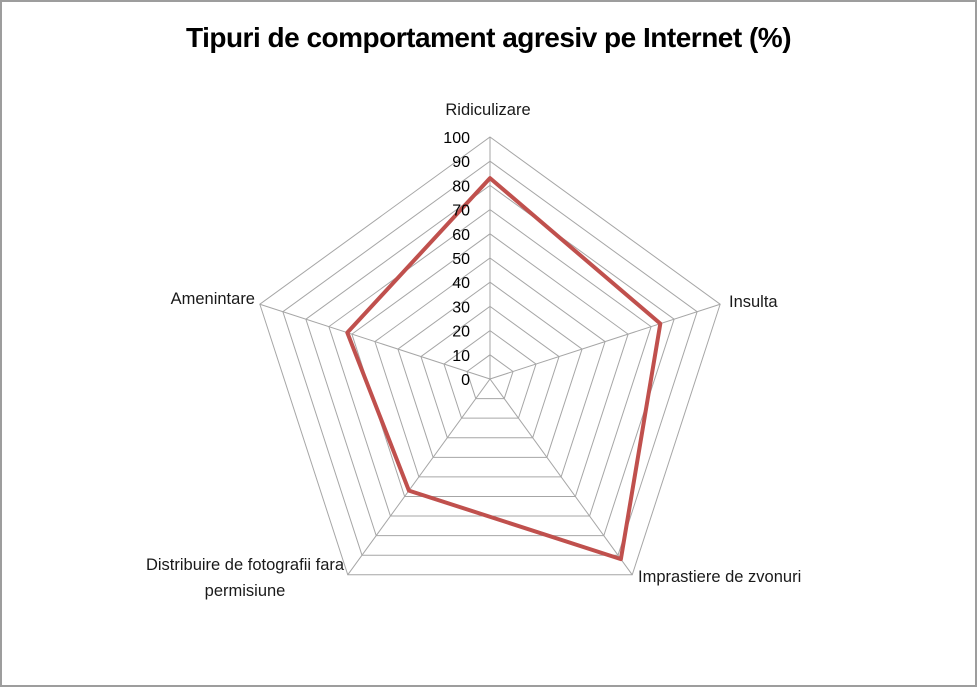 The width and height of the screenshot is (977, 687). I want to click on axis-label-imprastiere-de-zvonuri: Imprastiere de zvonuri, so click(720, 577).